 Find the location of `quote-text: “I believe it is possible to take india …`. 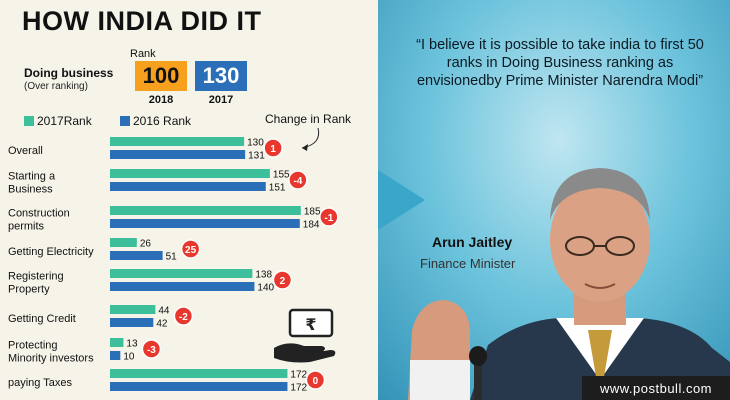

quote-text: “I believe it is possible to take india … is located at coordinates (560, 63).